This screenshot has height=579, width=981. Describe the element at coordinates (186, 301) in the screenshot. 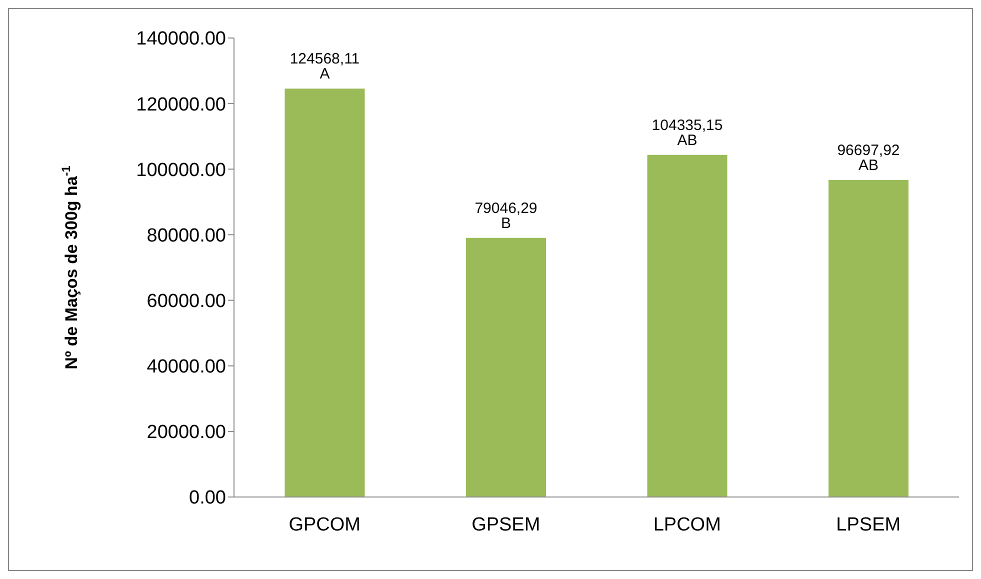

I see `y-tick-label: 60000.00` at that location.